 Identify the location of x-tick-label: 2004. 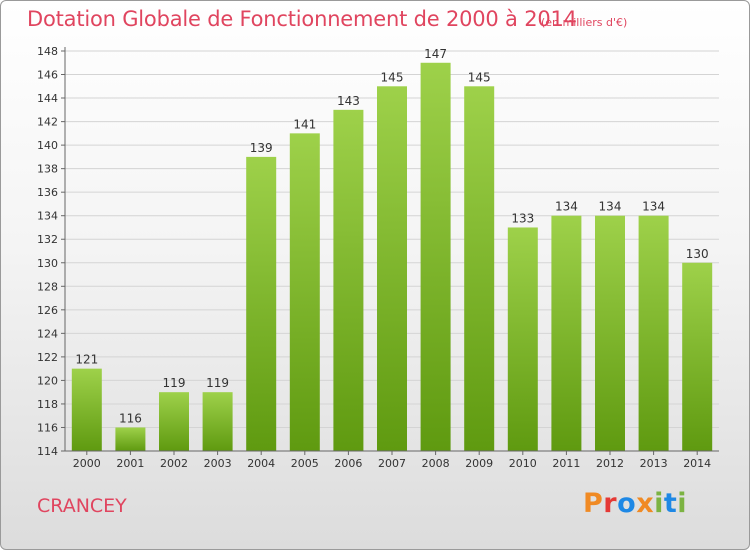
(261, 463).